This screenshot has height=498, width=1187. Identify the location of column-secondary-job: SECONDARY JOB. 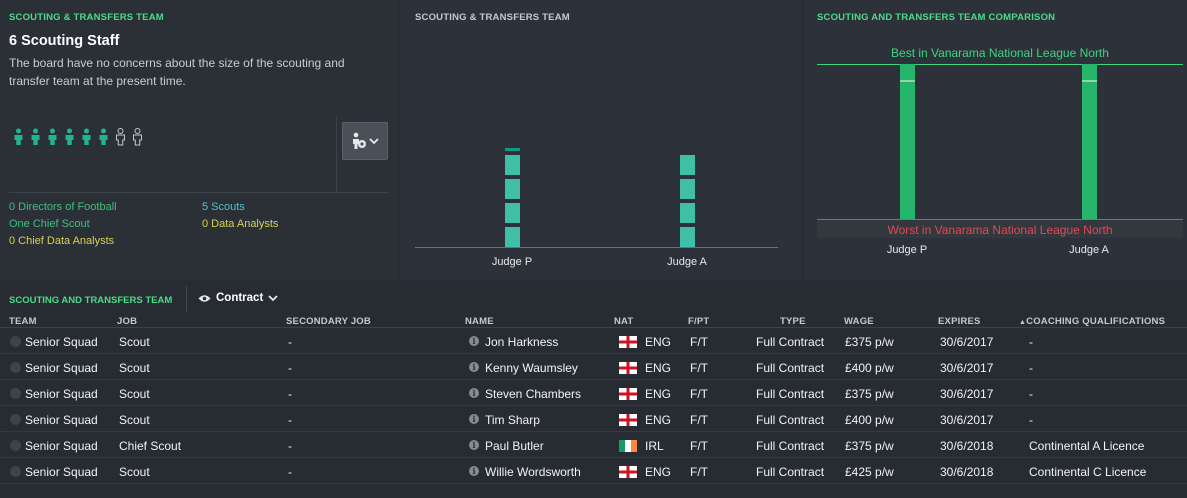
(328, 321).